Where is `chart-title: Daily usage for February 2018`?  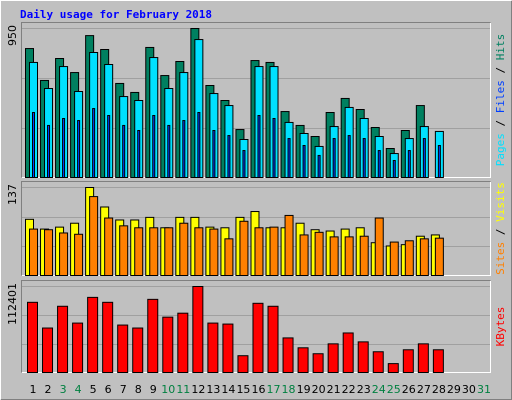 chart-title: Daily usage for February 2018 is located at coordinates (116, 14).